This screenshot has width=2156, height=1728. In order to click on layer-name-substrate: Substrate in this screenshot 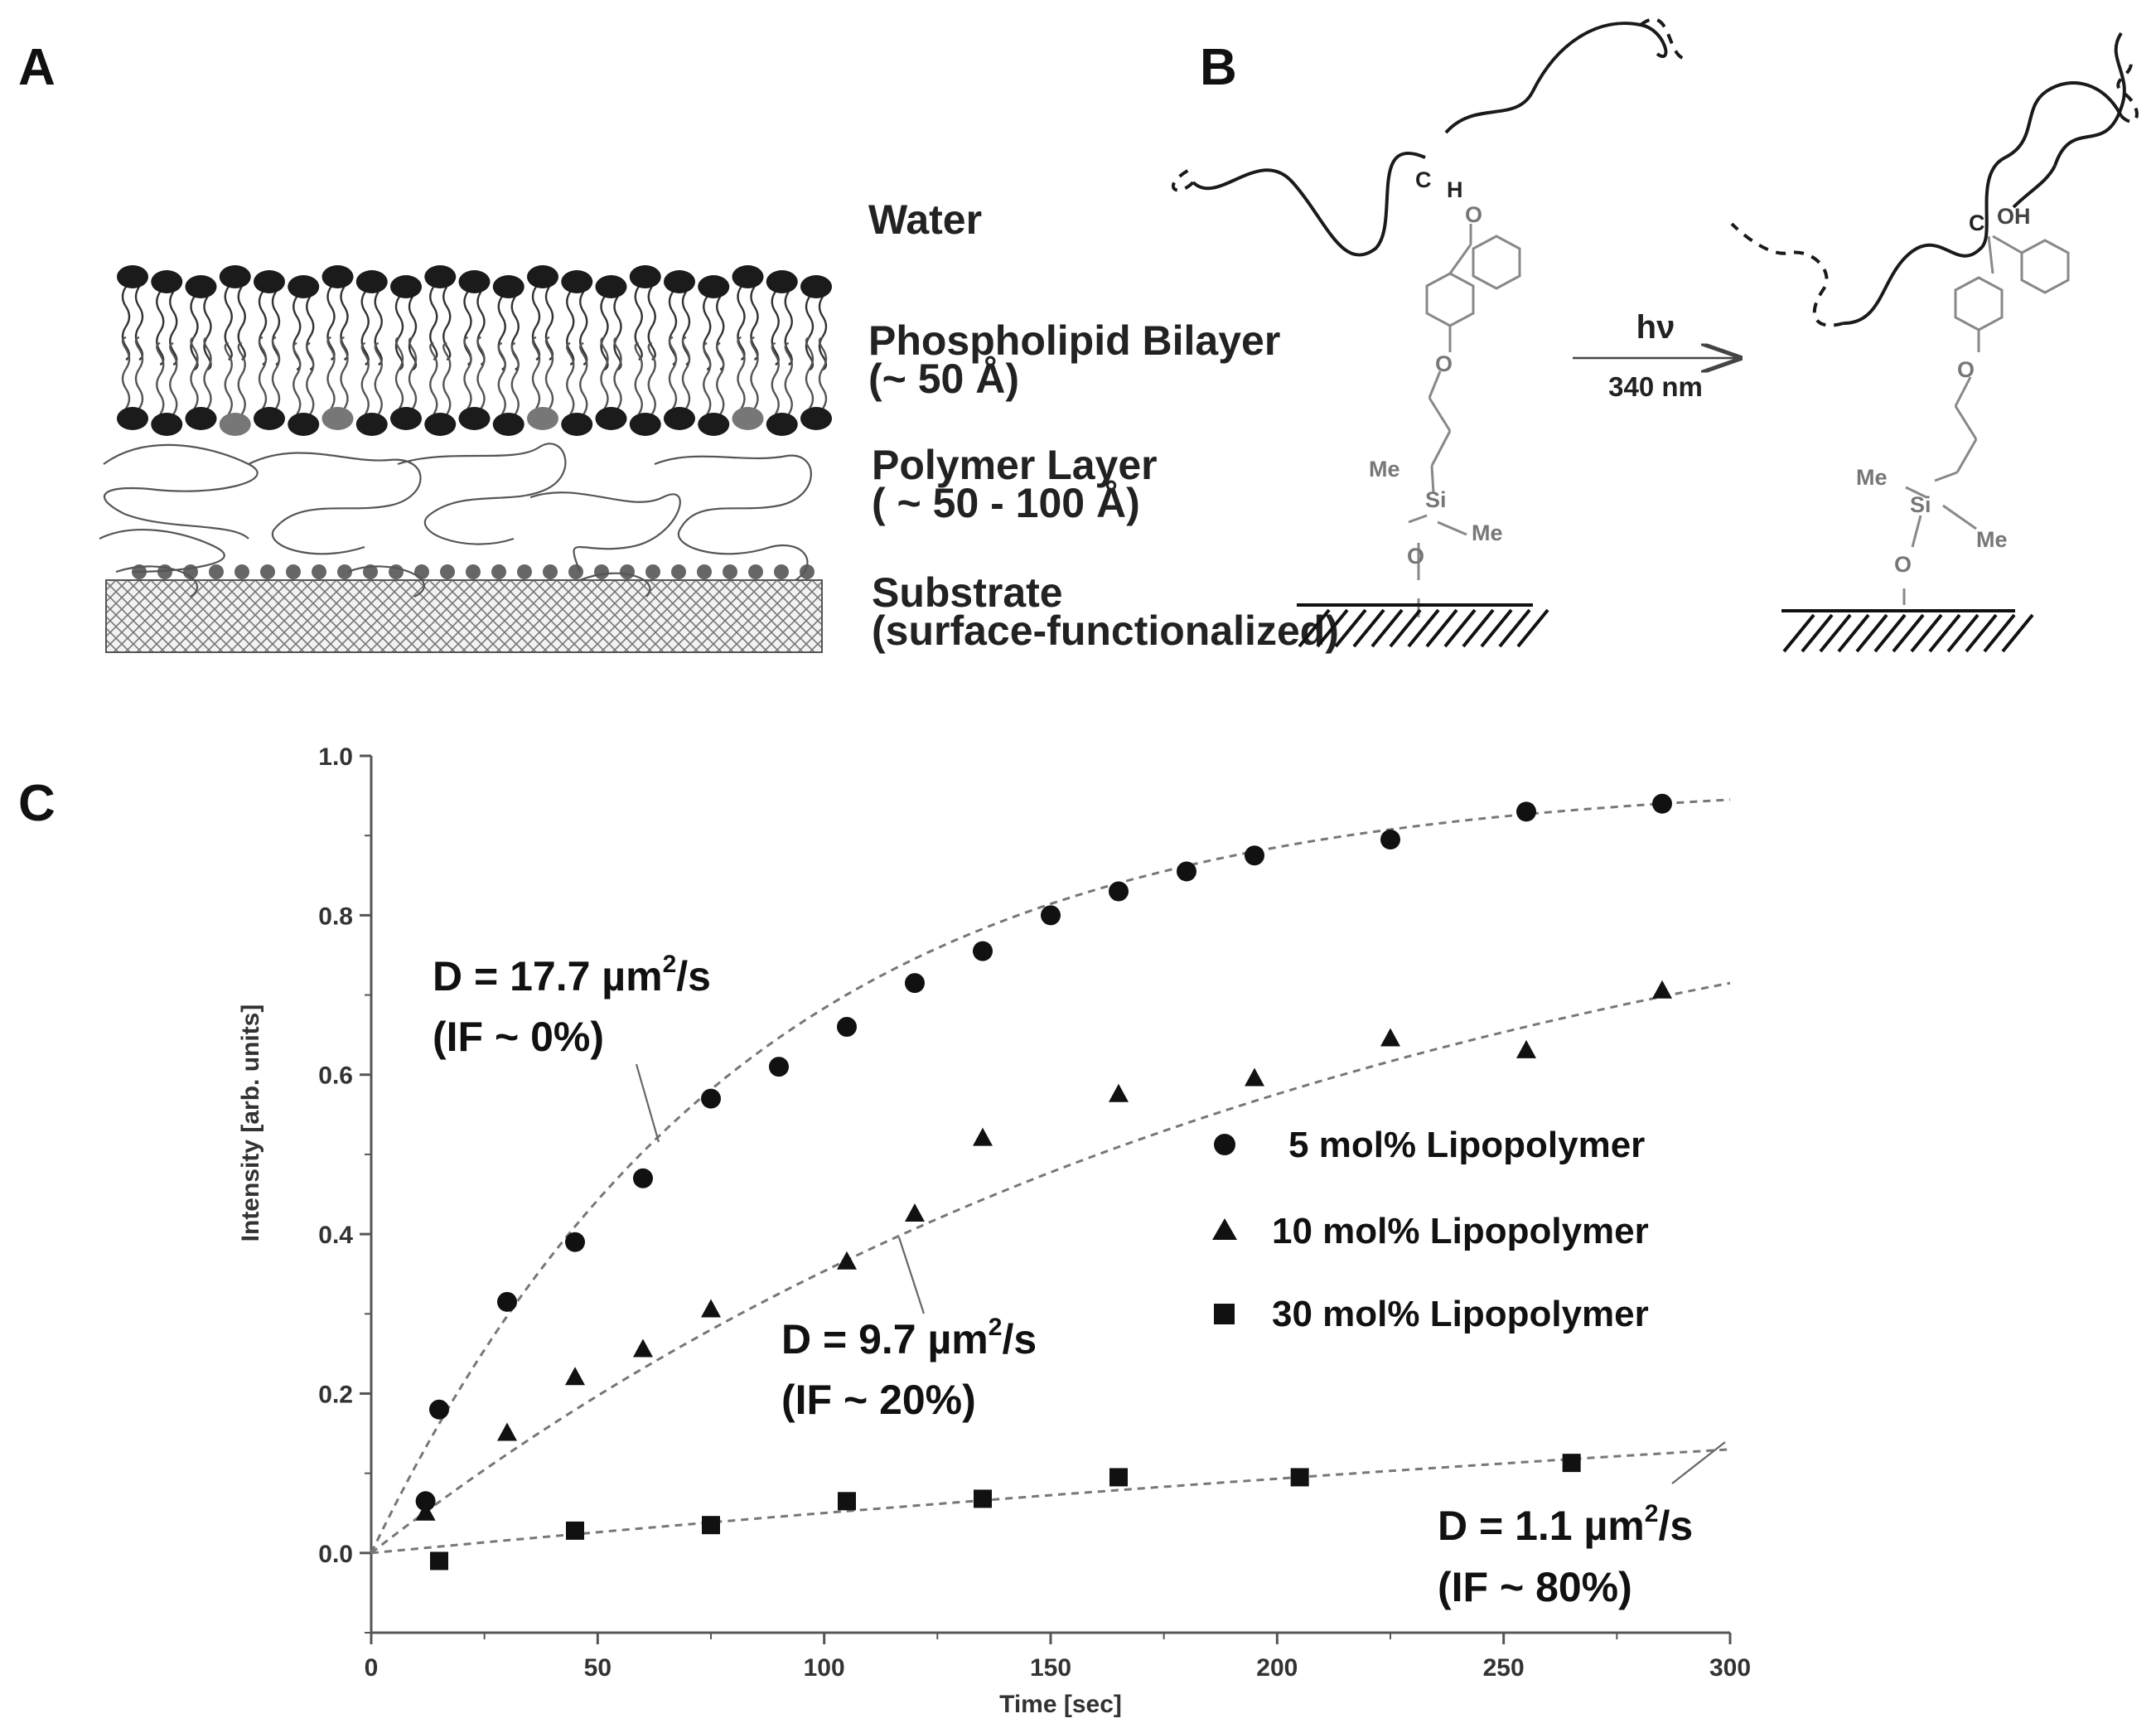, I will do `click(967, 592)`.